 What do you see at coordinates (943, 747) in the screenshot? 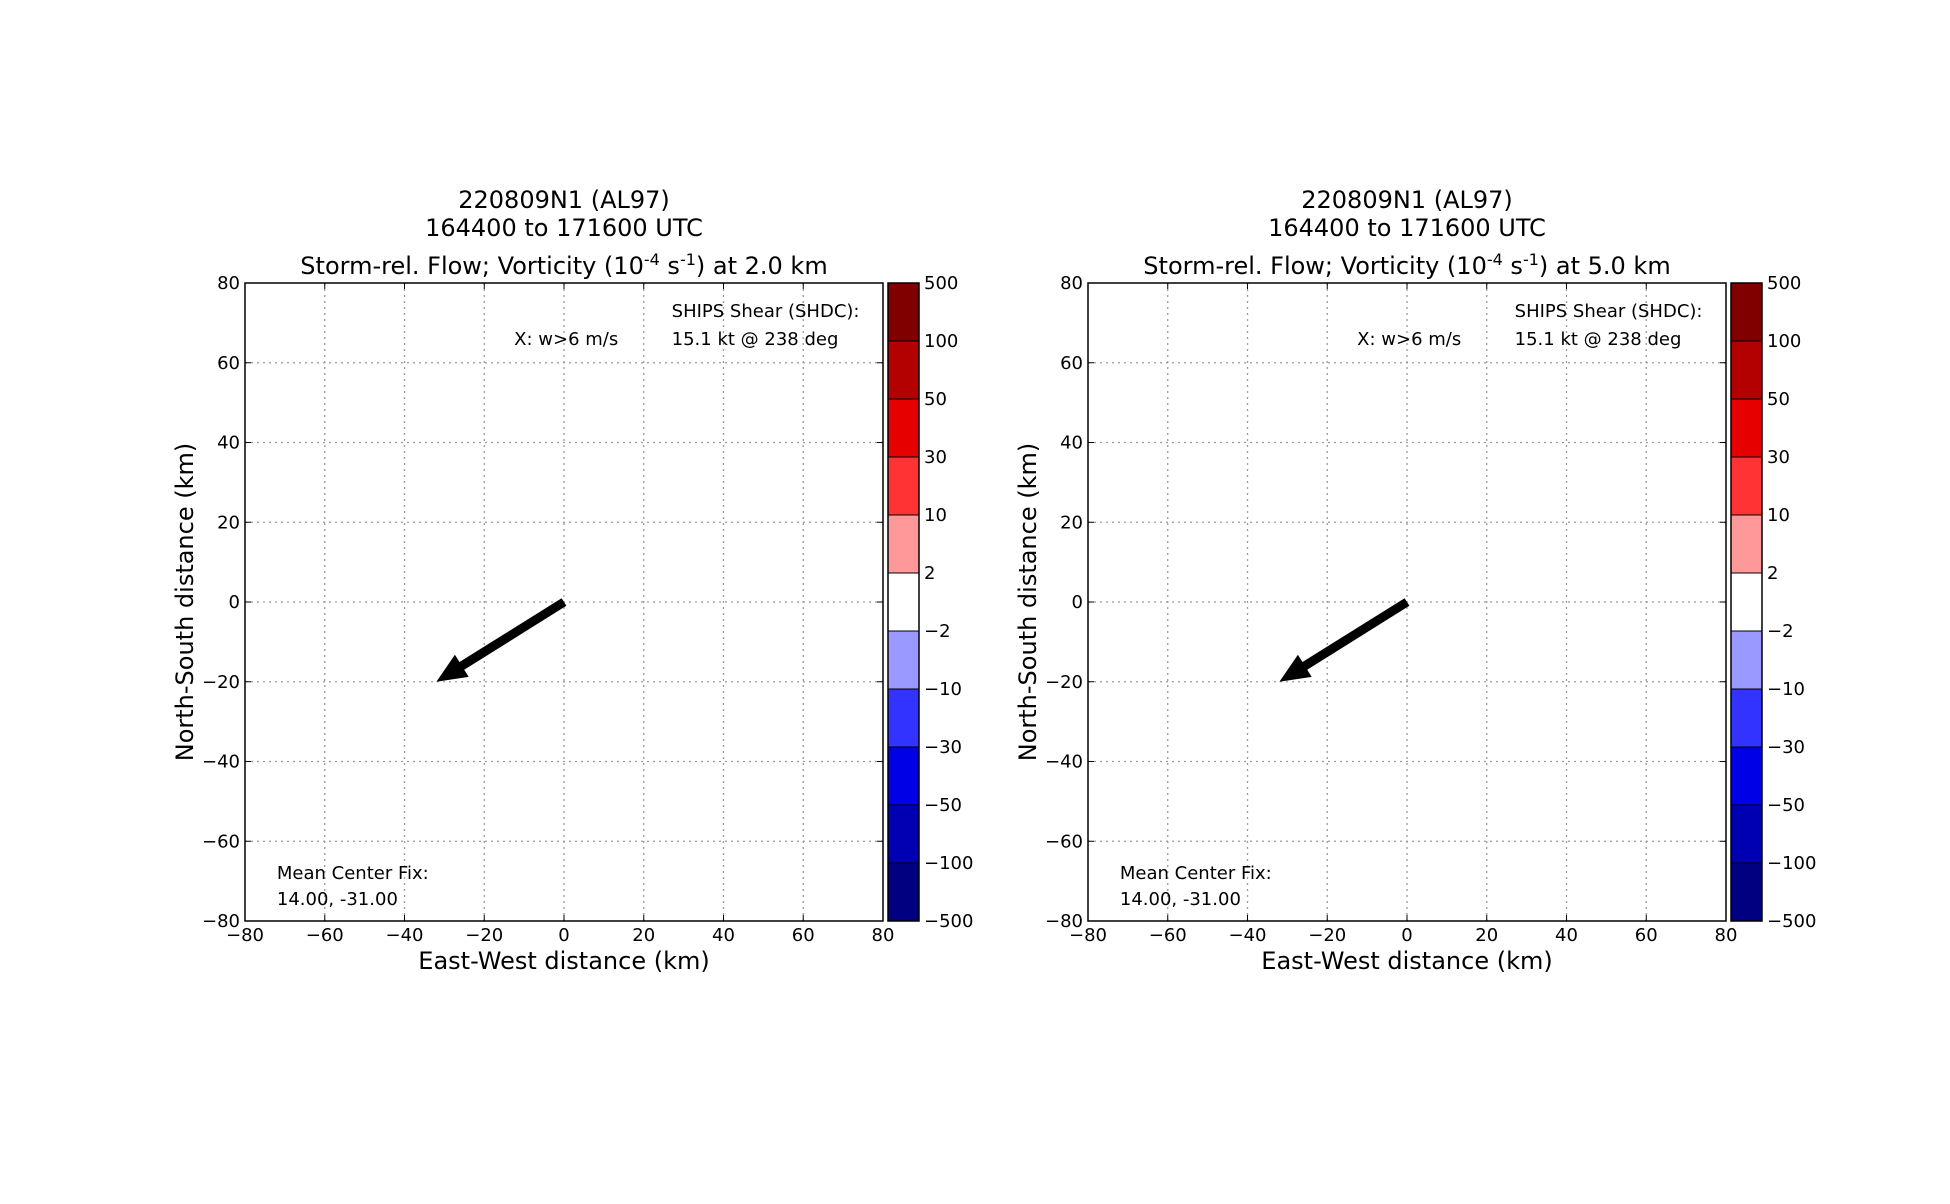
I see `colorbar-label: −30` at bounding box center [943, 747].